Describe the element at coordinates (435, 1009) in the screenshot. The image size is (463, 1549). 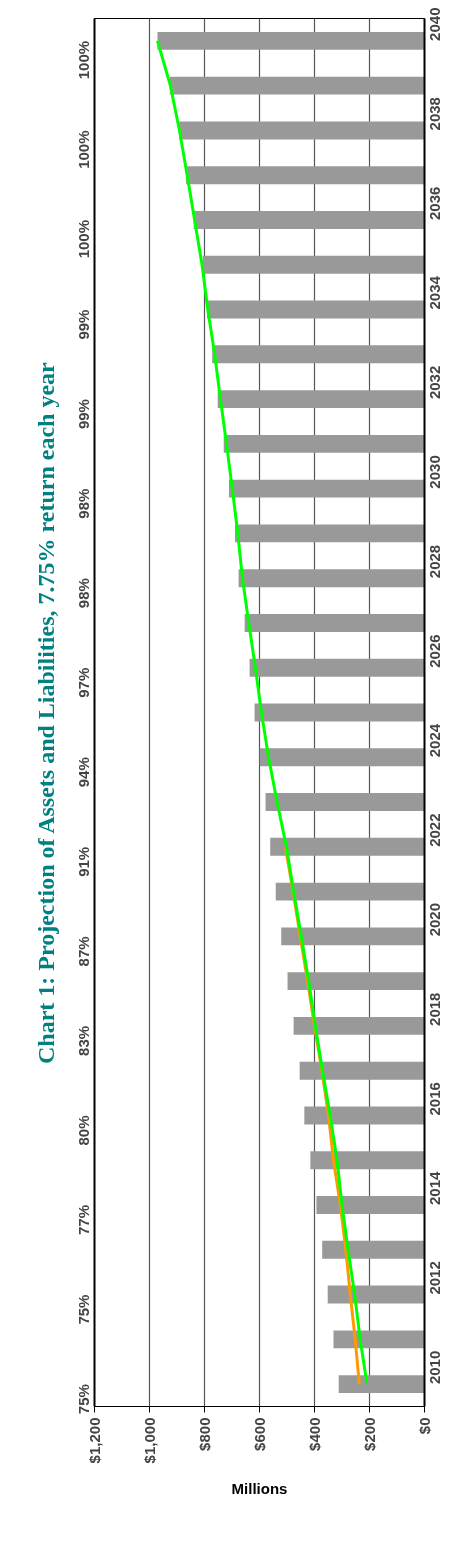
I see `y-tick-label: 2018` at that location.